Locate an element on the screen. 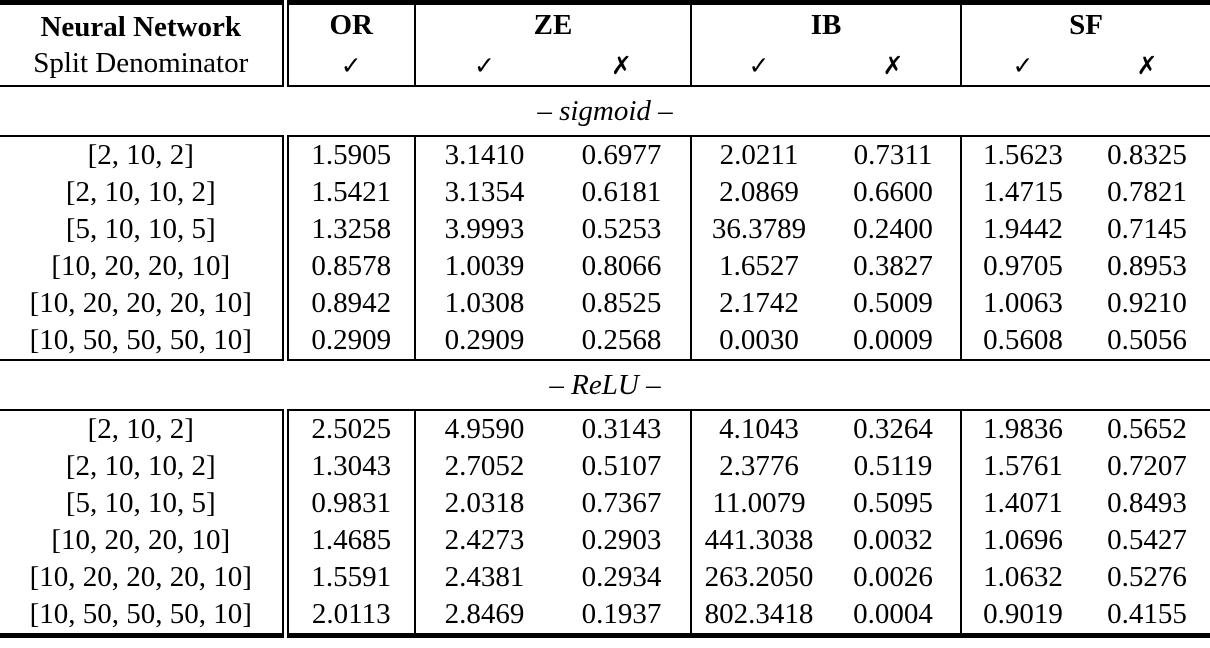 The width and height of the screenshot is (1210, 648). value-cell: 1.9442 is located at coordinates (1022, 229).